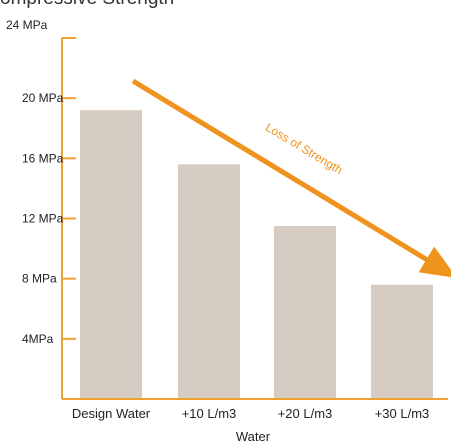  What do you see at coordinates (209, 413) in the screenshot?
I see `x-category-label: +10 L/m3` at bounding box center [209, 413].